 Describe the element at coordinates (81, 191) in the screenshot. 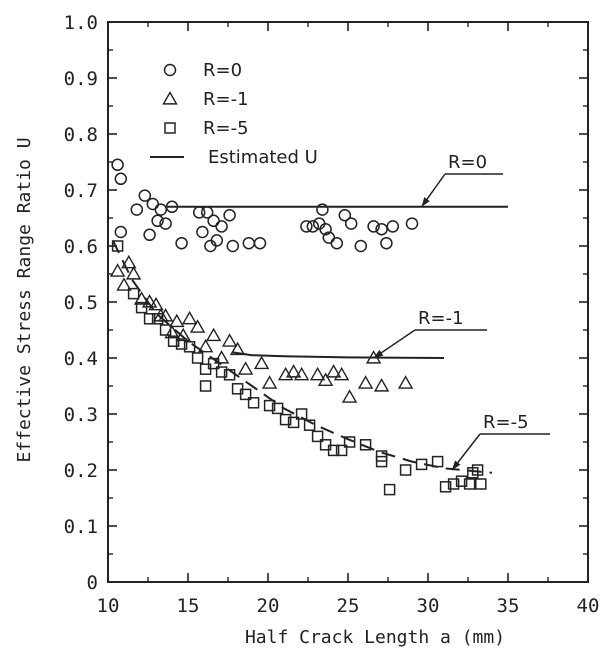

I see `y-tick-label: 0.7` at that location.